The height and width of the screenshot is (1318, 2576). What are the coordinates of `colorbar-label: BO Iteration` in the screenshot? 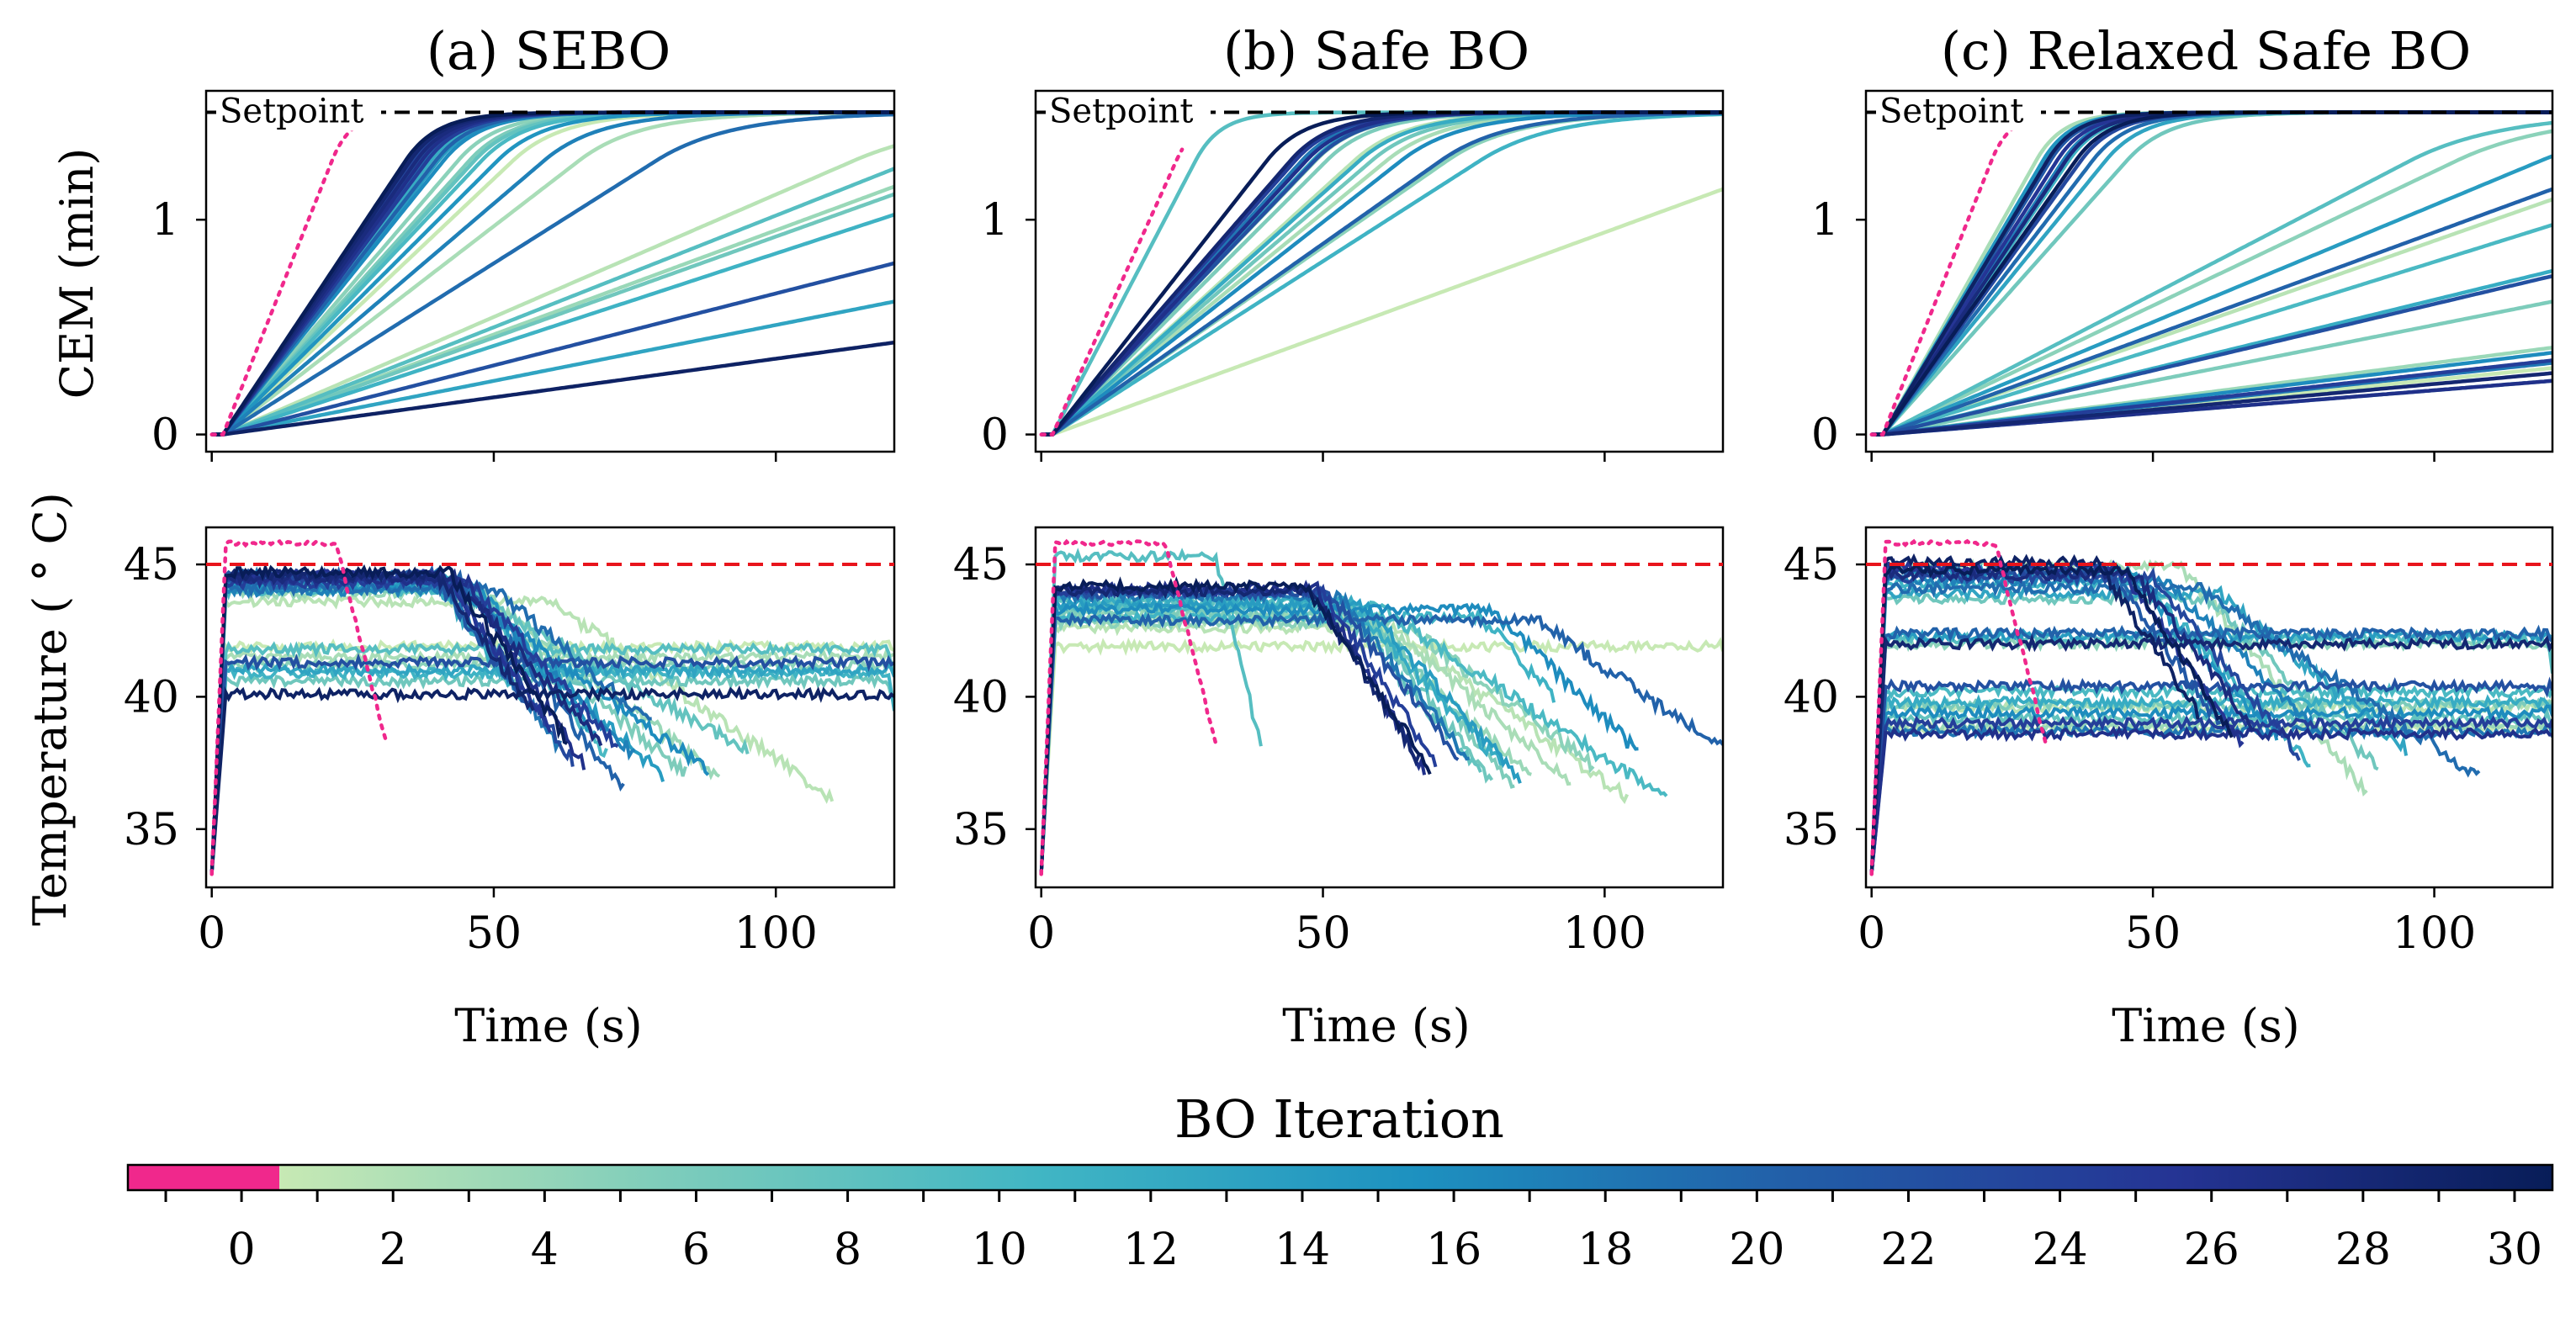 It's located at (1339, 1119).